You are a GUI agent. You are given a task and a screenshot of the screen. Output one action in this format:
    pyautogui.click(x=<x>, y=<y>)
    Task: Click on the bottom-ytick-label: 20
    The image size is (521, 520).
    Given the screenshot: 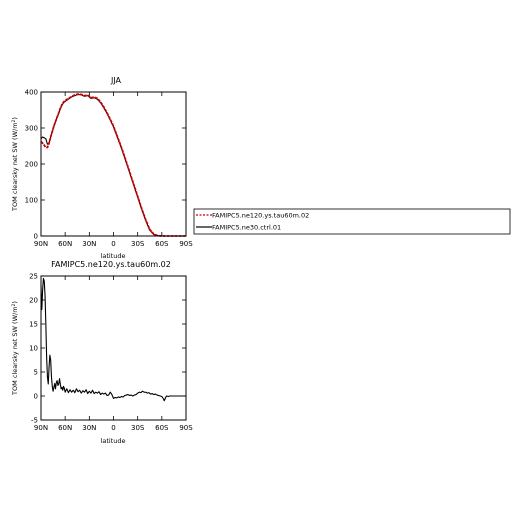 What is the action you would take?
    pyautogui.click(x=33, y=301)
    